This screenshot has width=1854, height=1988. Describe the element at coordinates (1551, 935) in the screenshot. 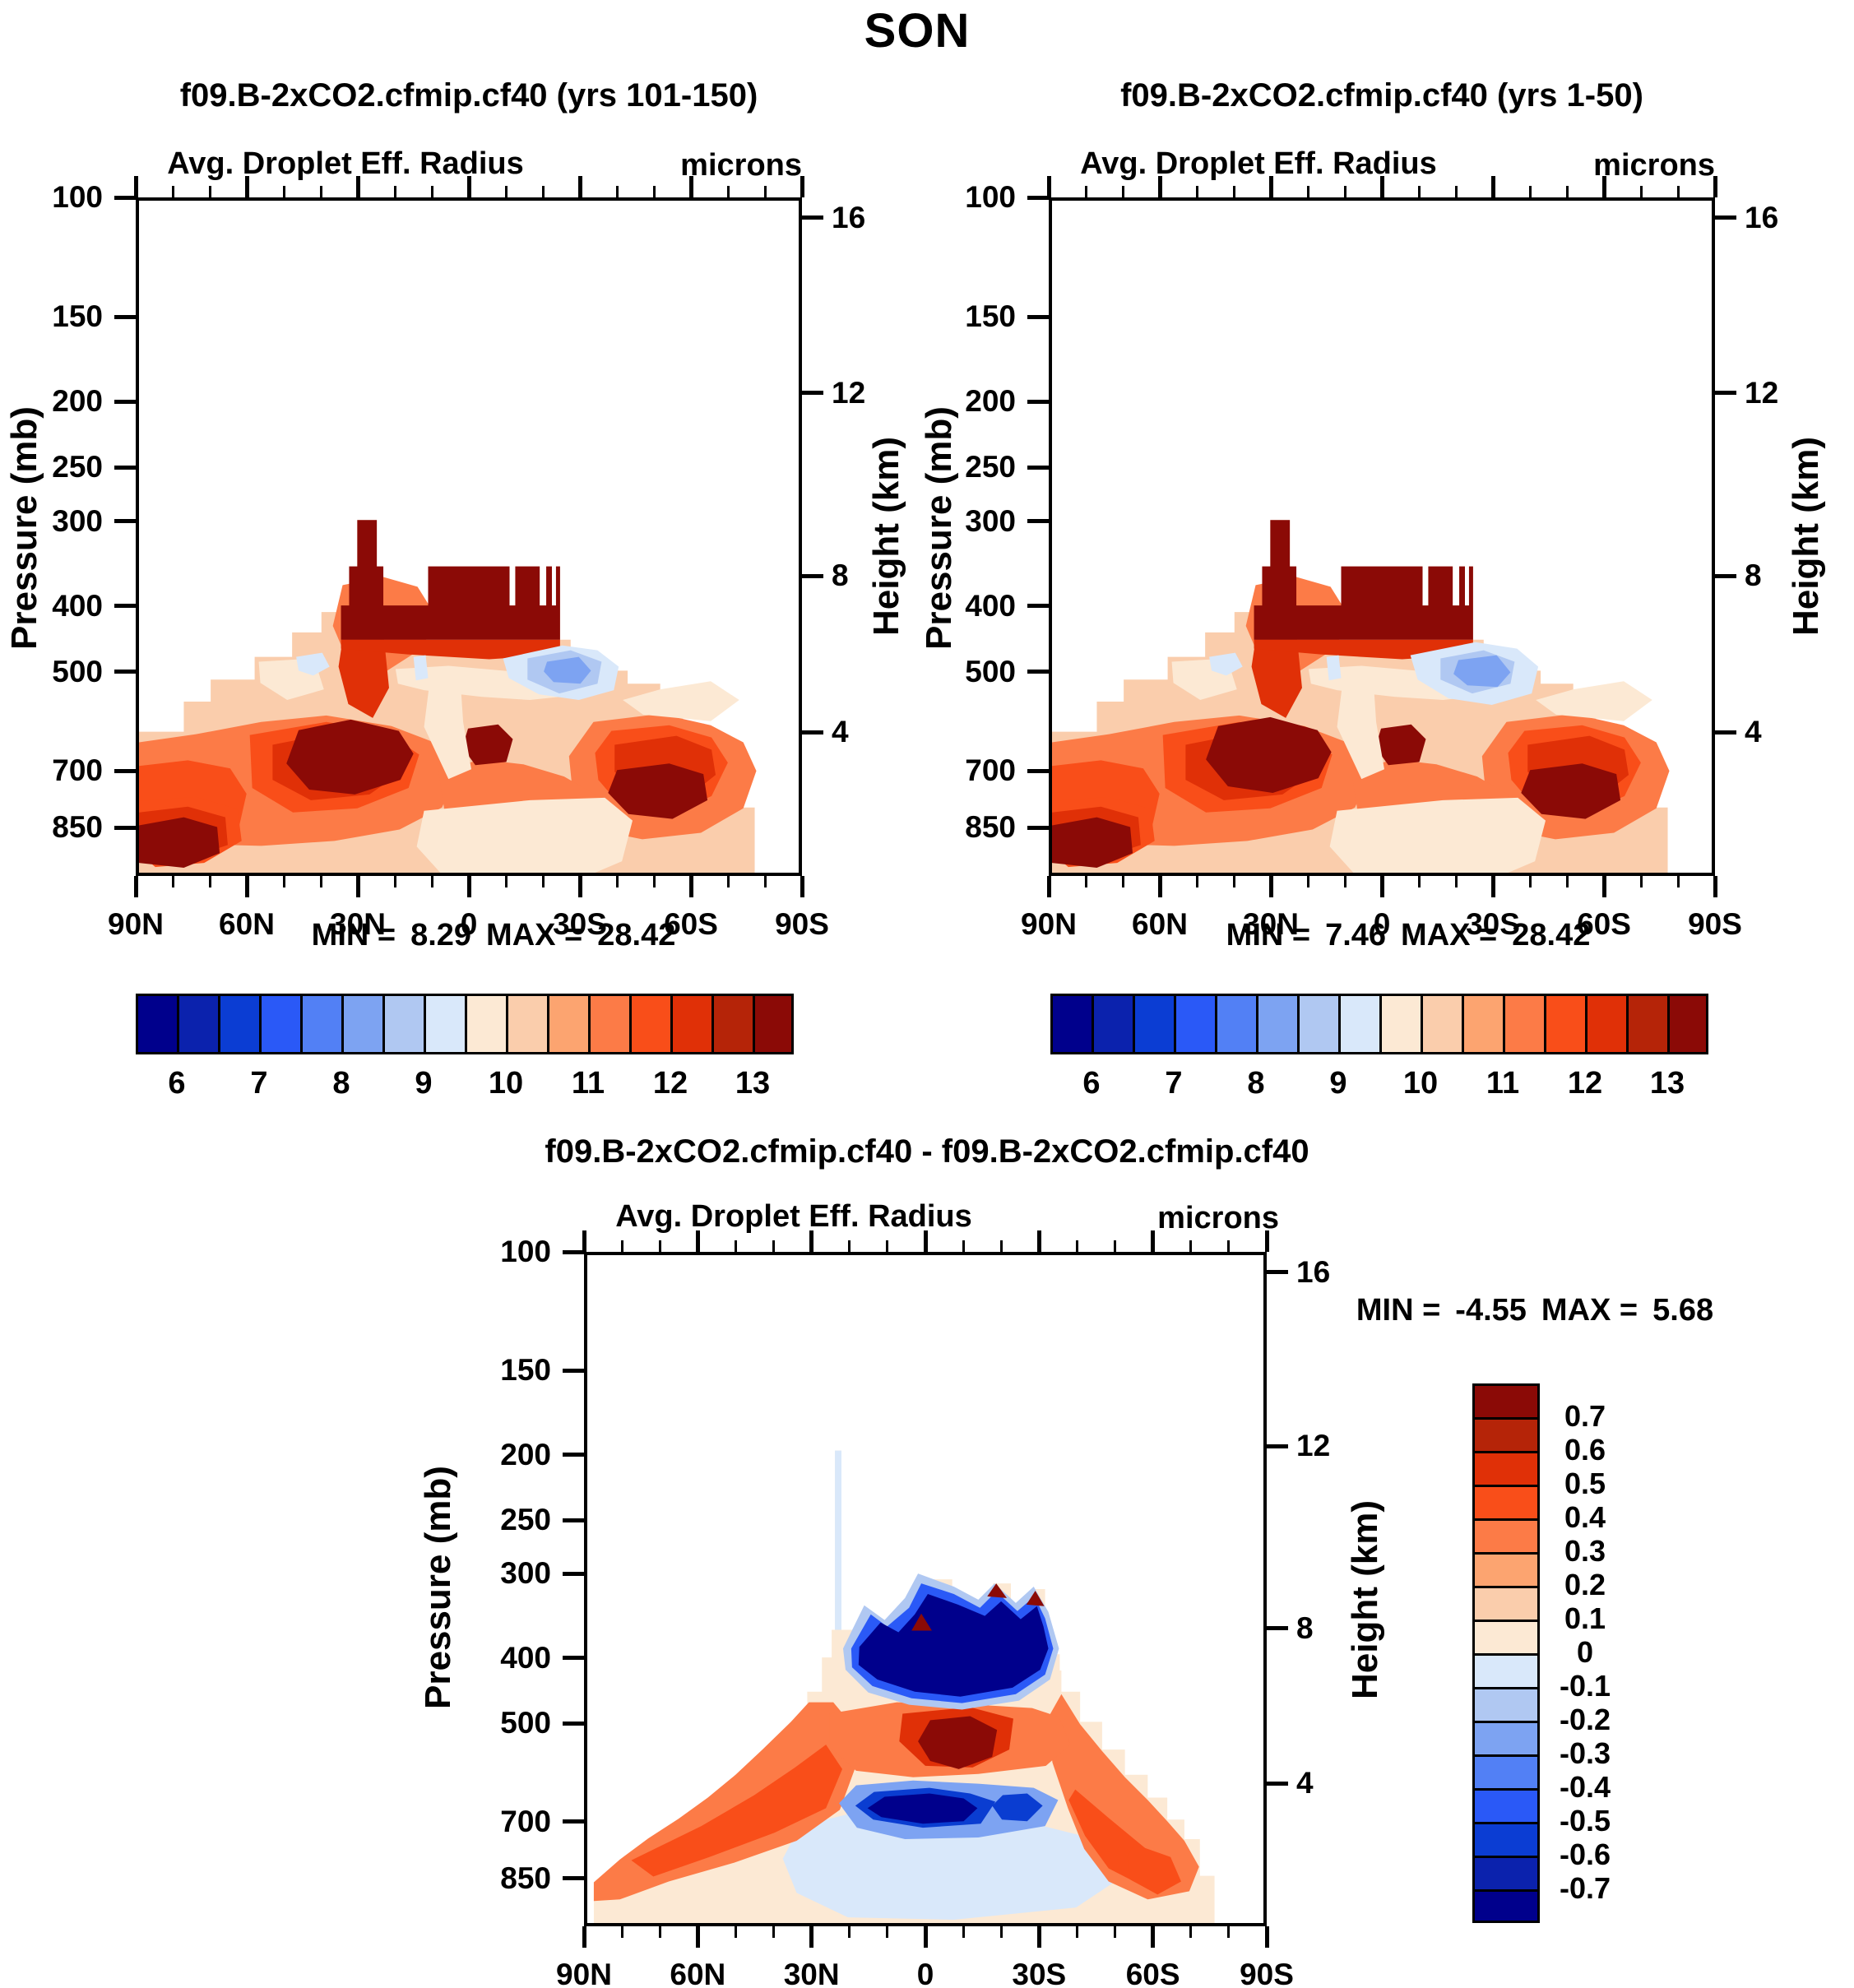

I see `panel2-max-value: 28.42` at that location.